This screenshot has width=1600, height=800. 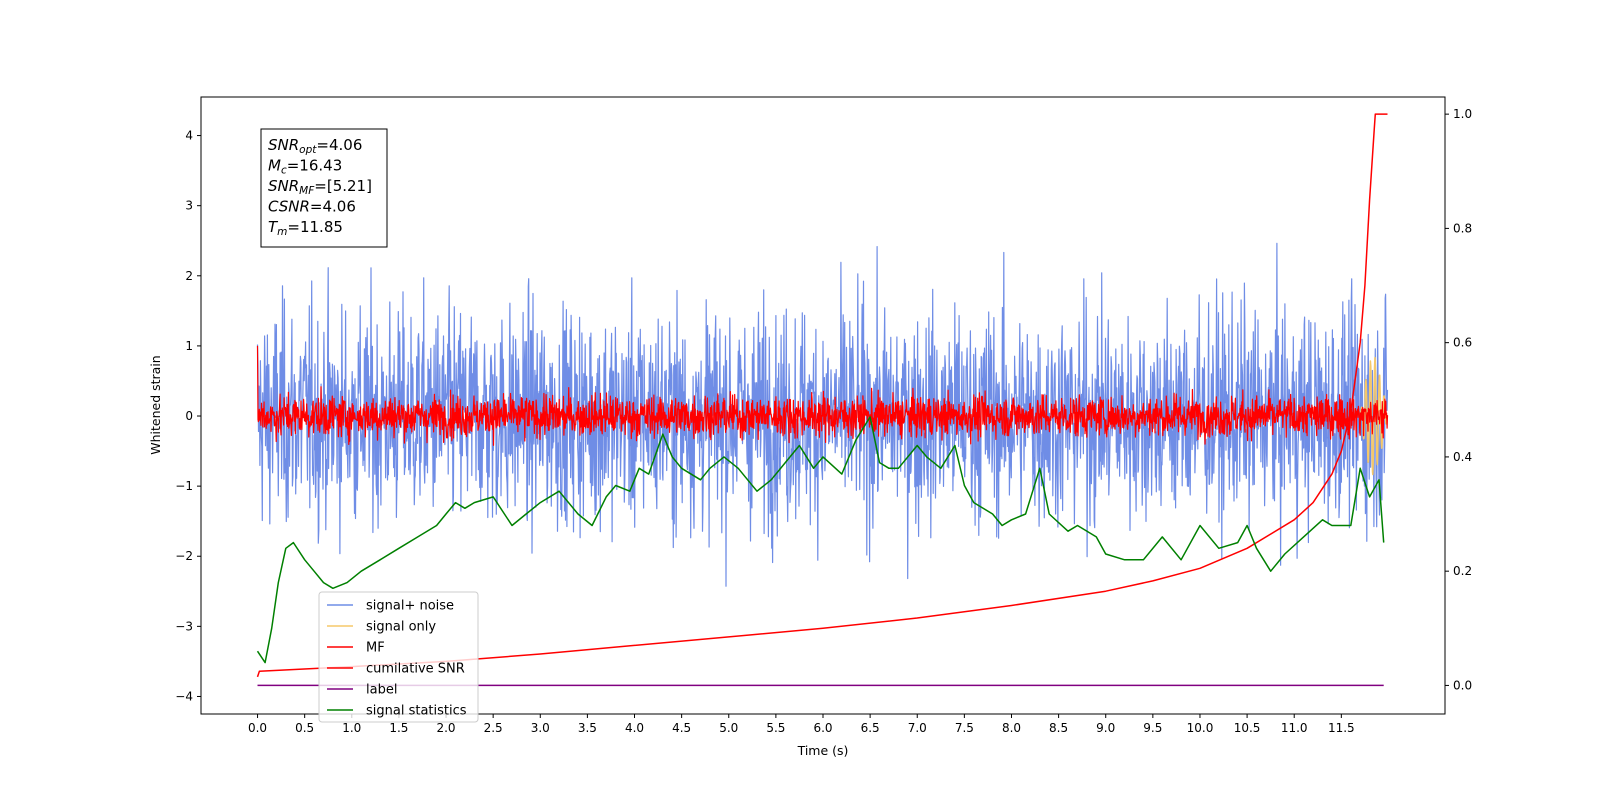 What do you see at coordinates (870, 728) in the screenshot?
I see `x-tick-label: 6.5` at bounding box center [870, 728].